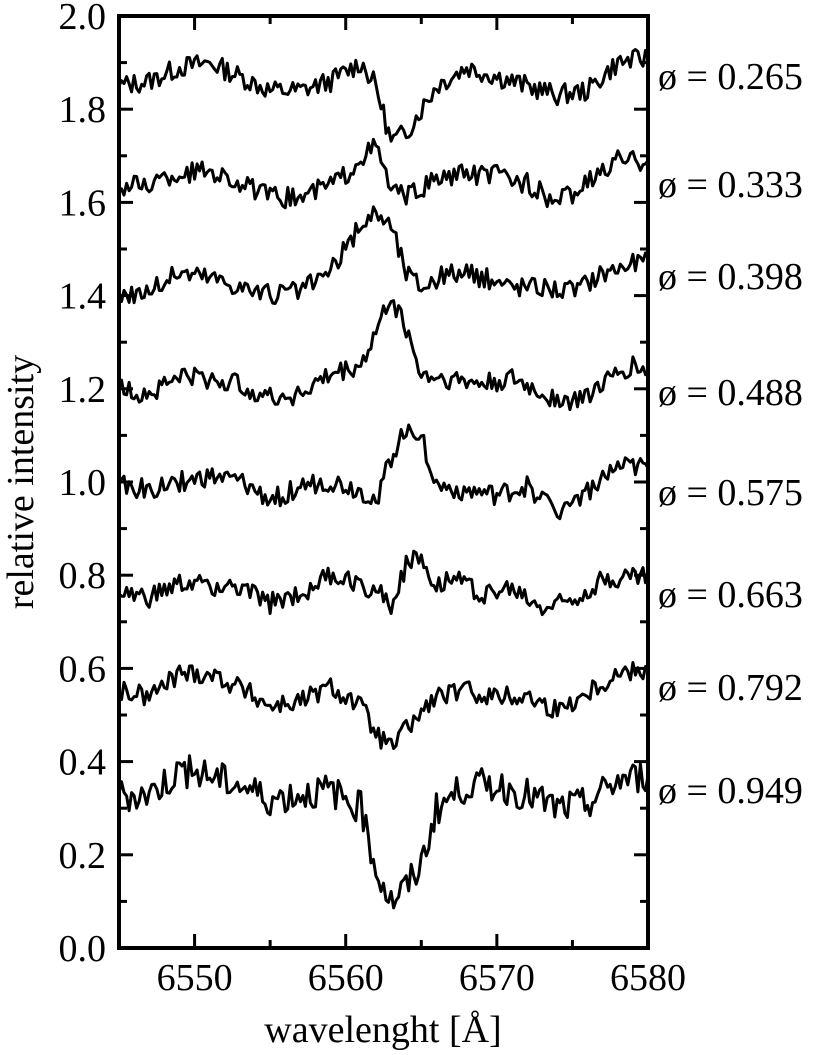  What do you see at coordinates (83, 297) in the screenshot?
I see `y-tick-label: 1.4` at bounding box center [83, 297].